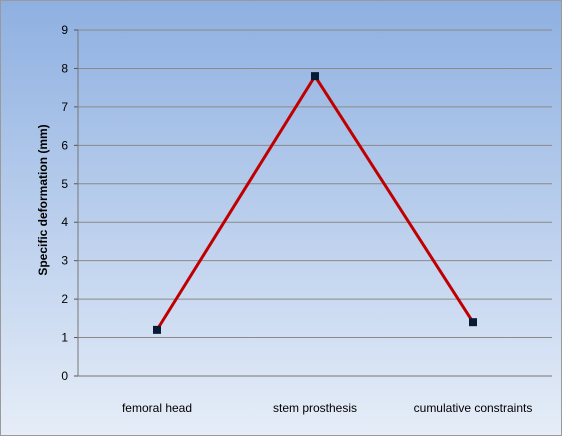  Describe the element at coordinates (64, 222) in the screenshot. I see `y-tick-label: 4` at that location.